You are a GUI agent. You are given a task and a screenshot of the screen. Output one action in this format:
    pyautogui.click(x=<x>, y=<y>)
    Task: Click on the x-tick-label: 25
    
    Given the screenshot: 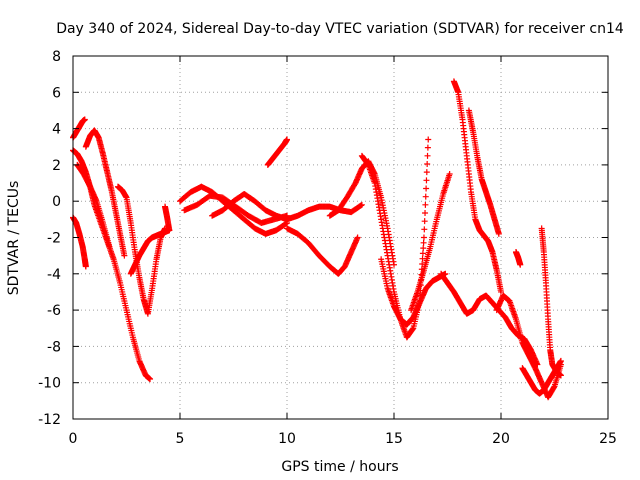 What is the action you would take?
    pyautogui.click(x=608, y=439)
    